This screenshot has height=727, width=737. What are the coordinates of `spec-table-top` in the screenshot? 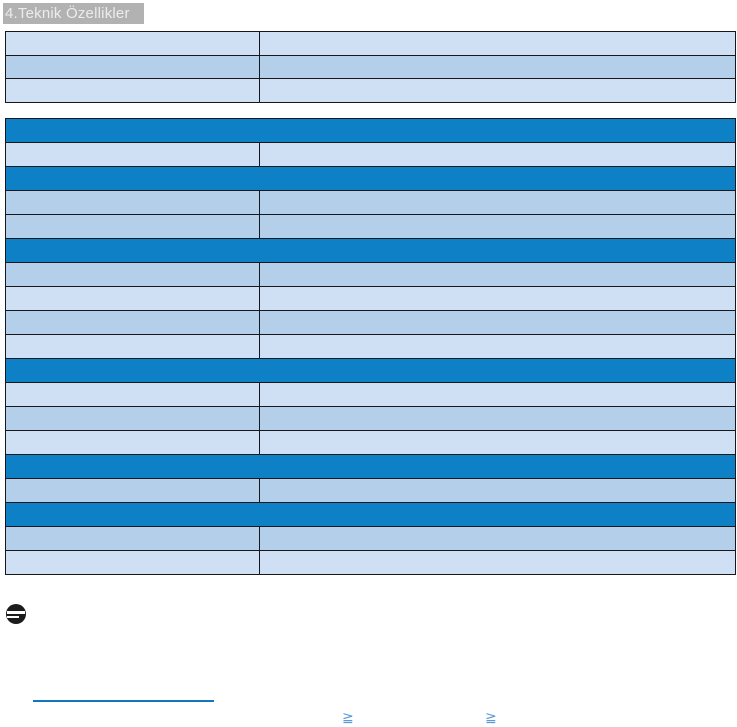 It's located at (370, 67).